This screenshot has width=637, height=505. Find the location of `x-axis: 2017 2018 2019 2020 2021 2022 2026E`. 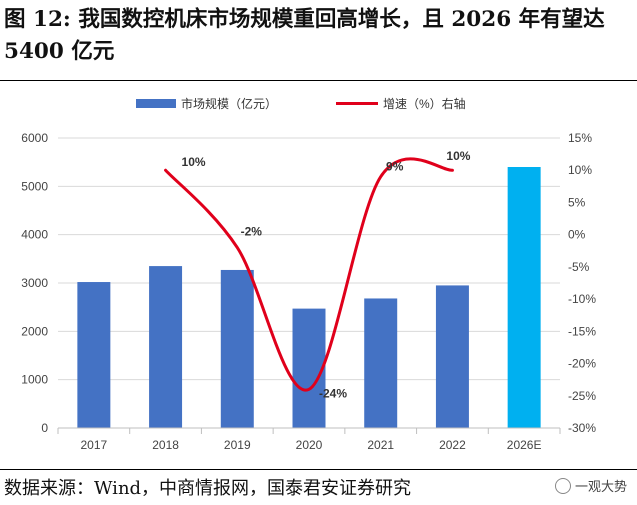

x-axis: 2017 2018 2019 2020 2021 2022 2026E is located at coordinates (309, 439).